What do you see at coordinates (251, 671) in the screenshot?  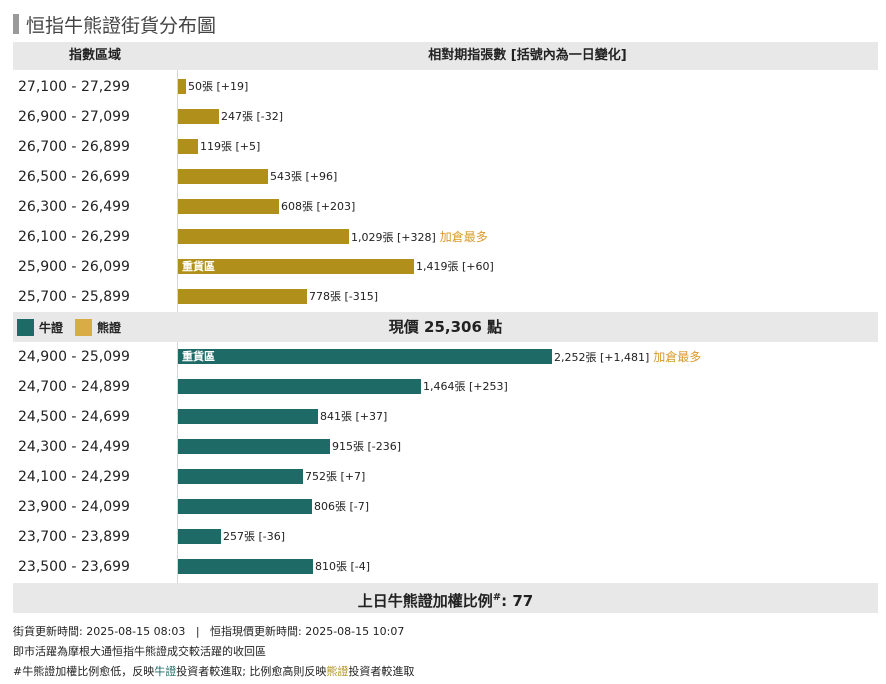 I see `footnote-ratio-mid: 投資者較進取; 比例愈高則反映` at bounding box center [251, 671].